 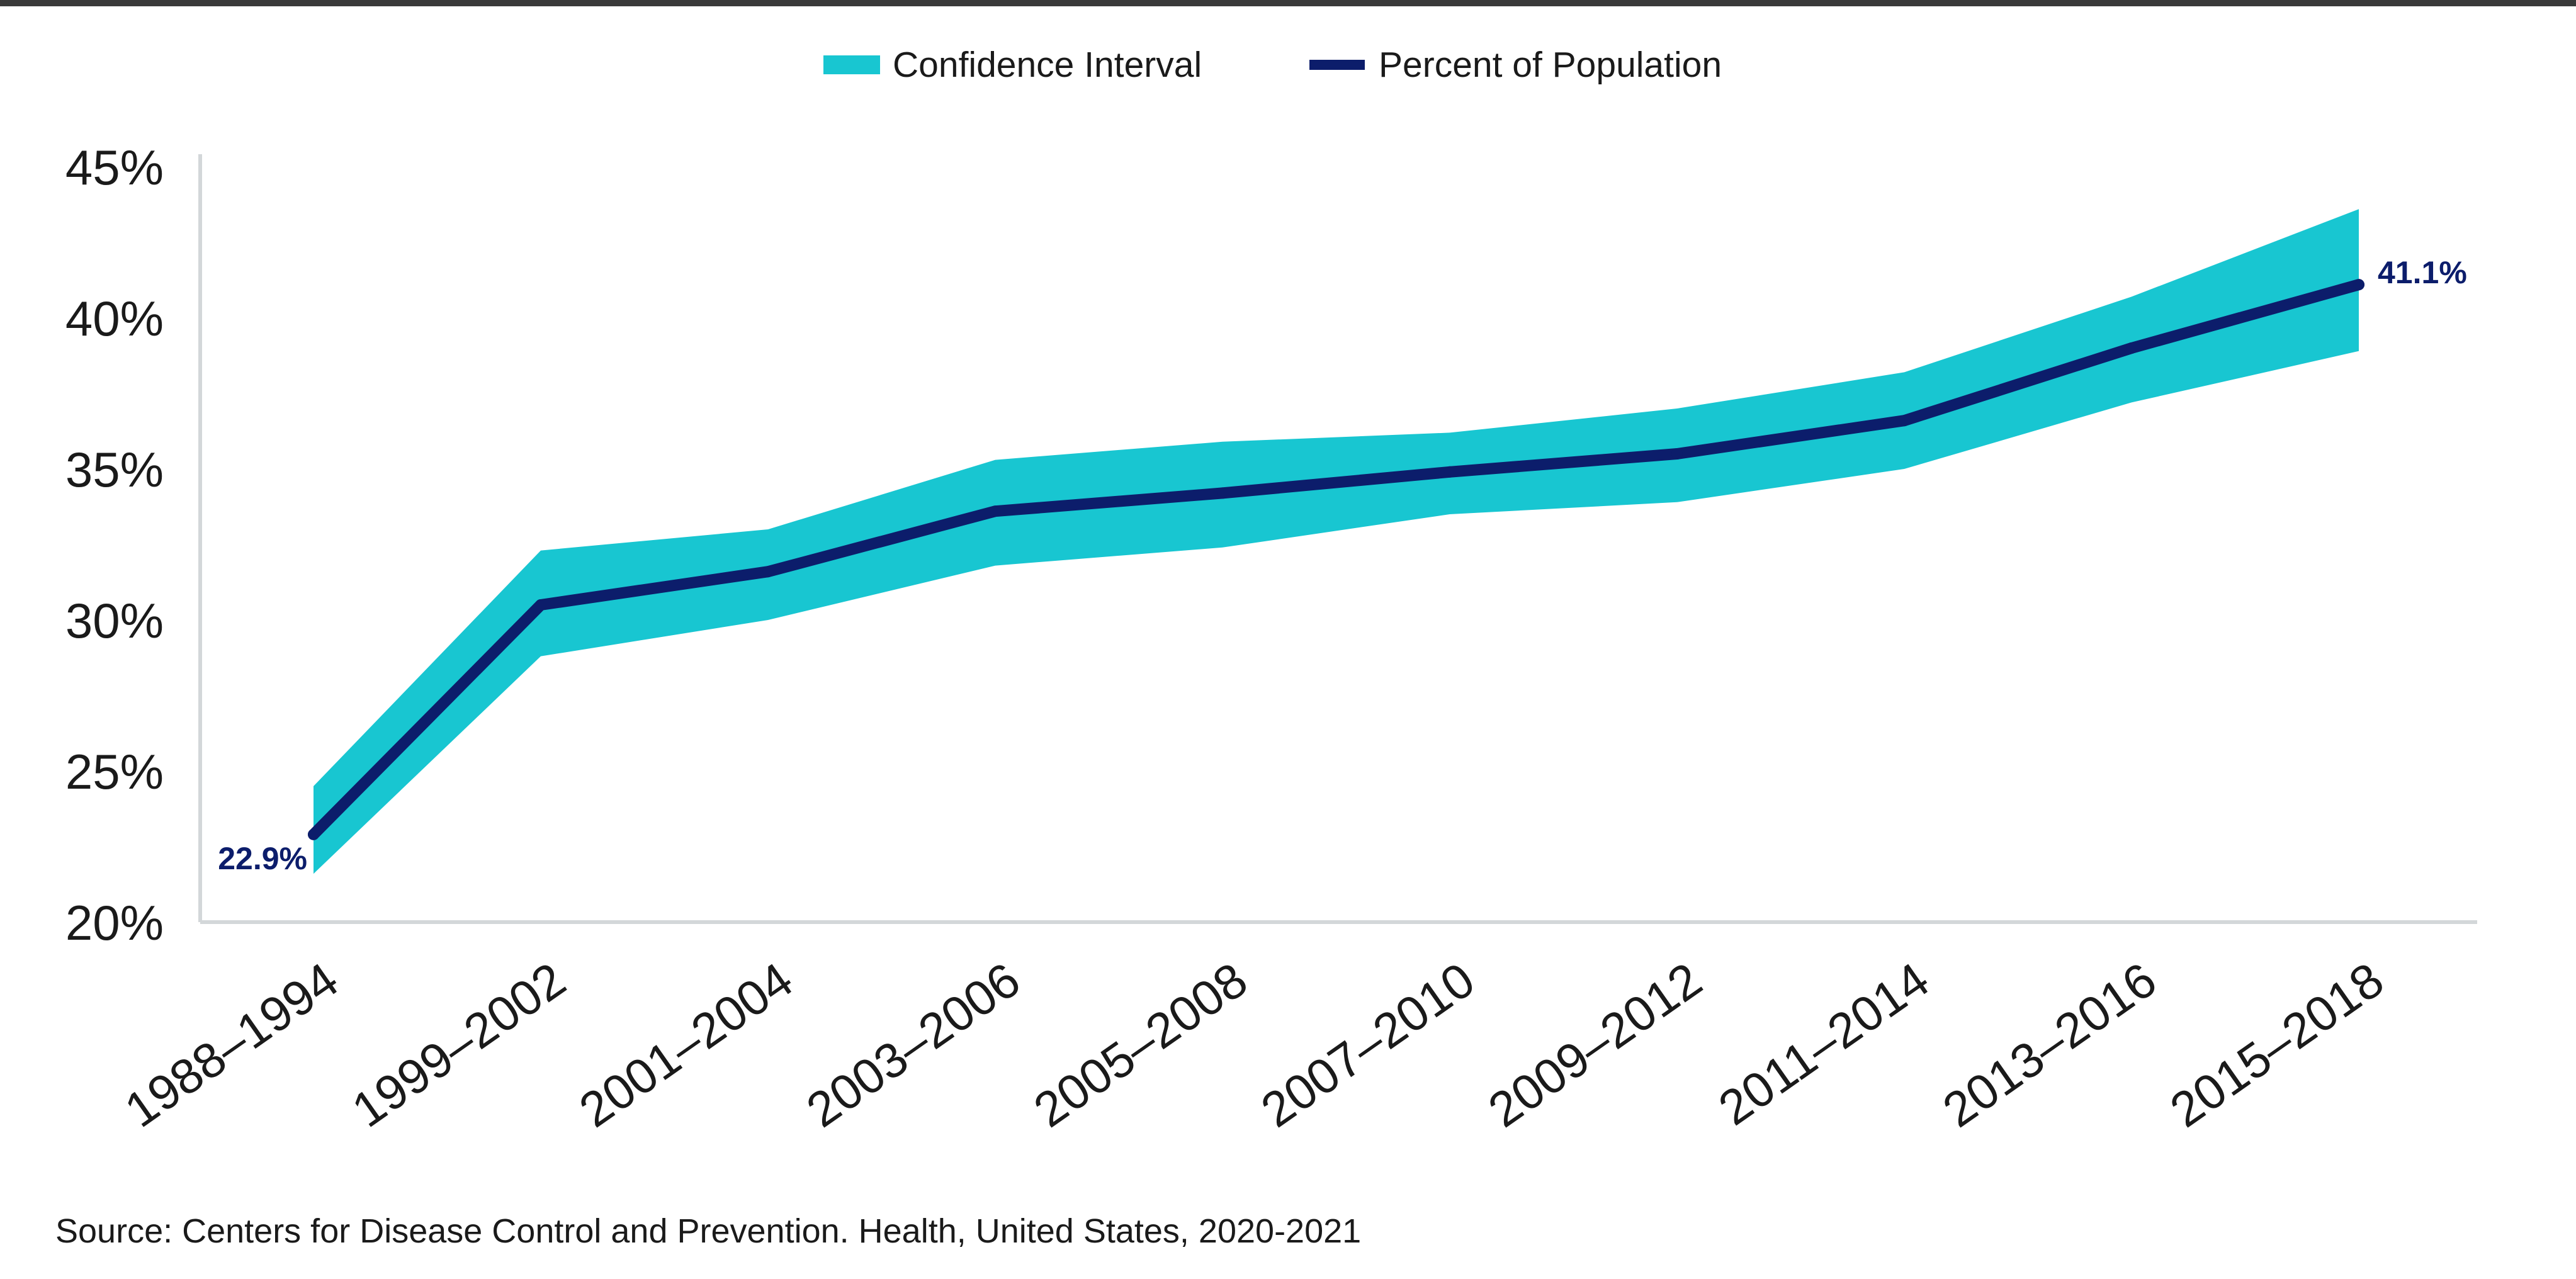 I want to click on x-tick-label-0: 1988–1994, so click(x=231, y=1045).